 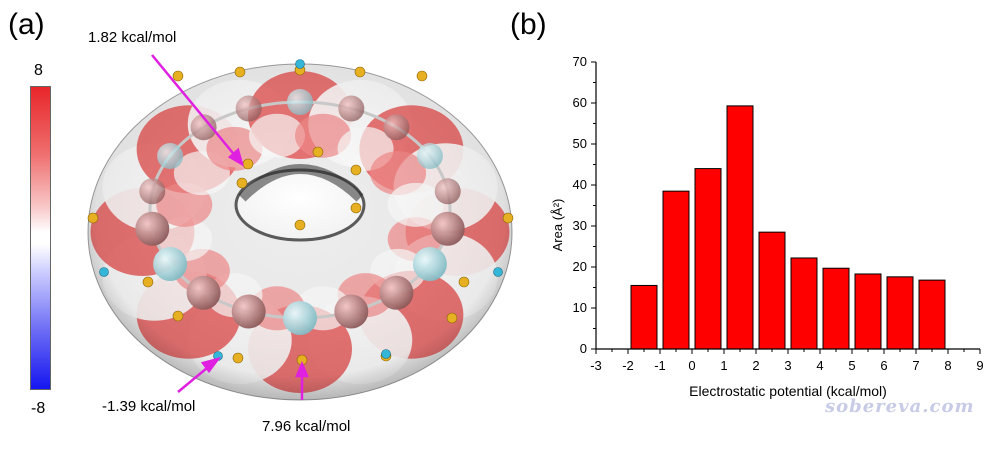 What do you see at coordinates (883, 365) in the screenshot?
I see `x-tick-label: 6` at bounding box center [883, 365].